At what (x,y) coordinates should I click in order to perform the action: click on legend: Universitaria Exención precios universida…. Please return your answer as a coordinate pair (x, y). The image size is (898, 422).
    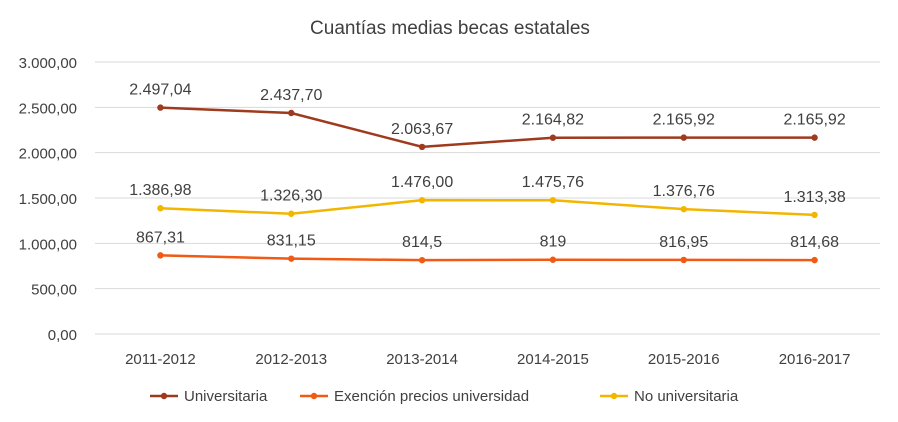
    Looking at the image, I should click on (444, 396).